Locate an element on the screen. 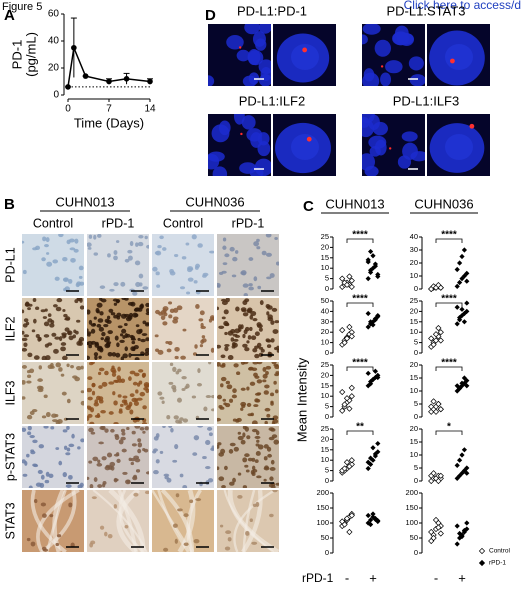  texture is located at coordinates (56, 521).